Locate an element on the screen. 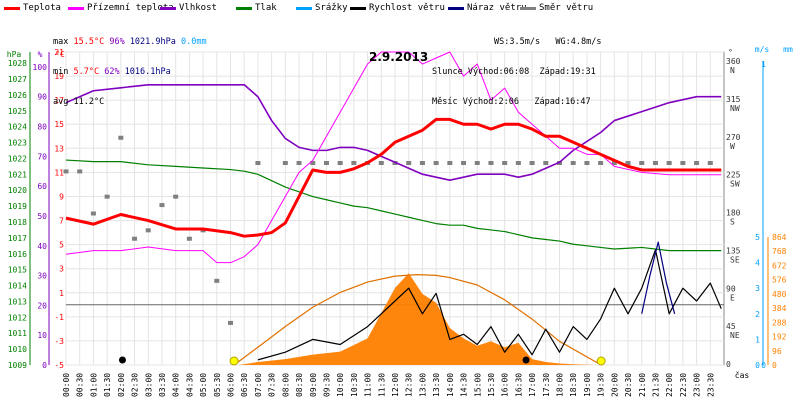 The width and height of the screenshot is (800, 400). legend-label: Tlak is located at coordinates (266, 8).